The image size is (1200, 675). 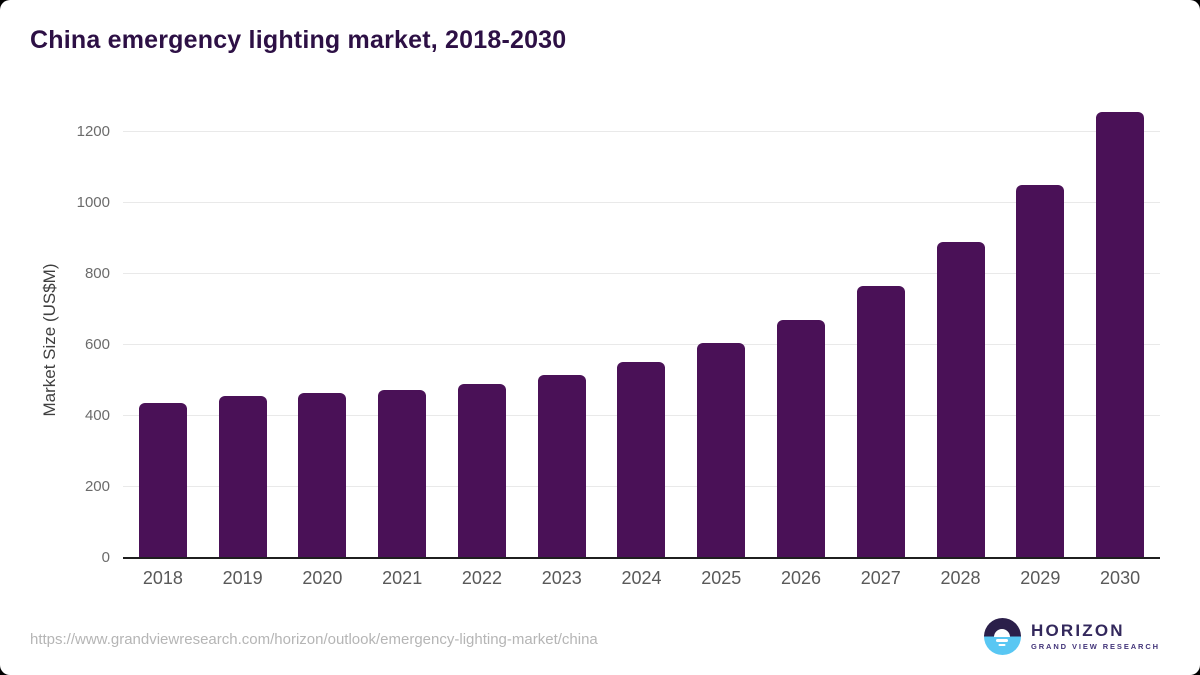 I want to click on bar-2021, so click(x=402, y=473).